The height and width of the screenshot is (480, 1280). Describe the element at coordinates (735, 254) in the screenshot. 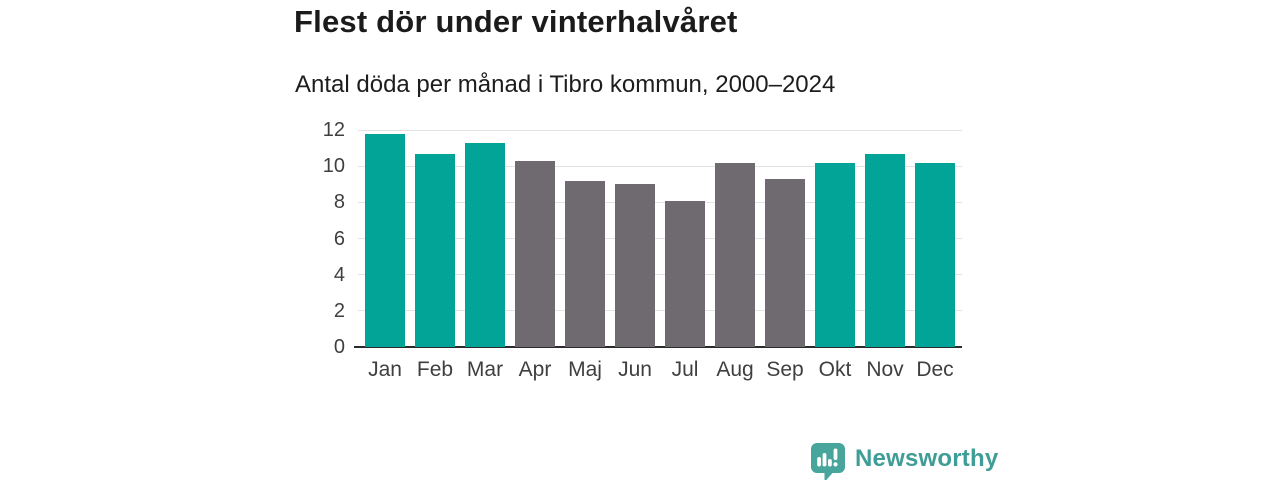

I see `bar-aug` at that location.